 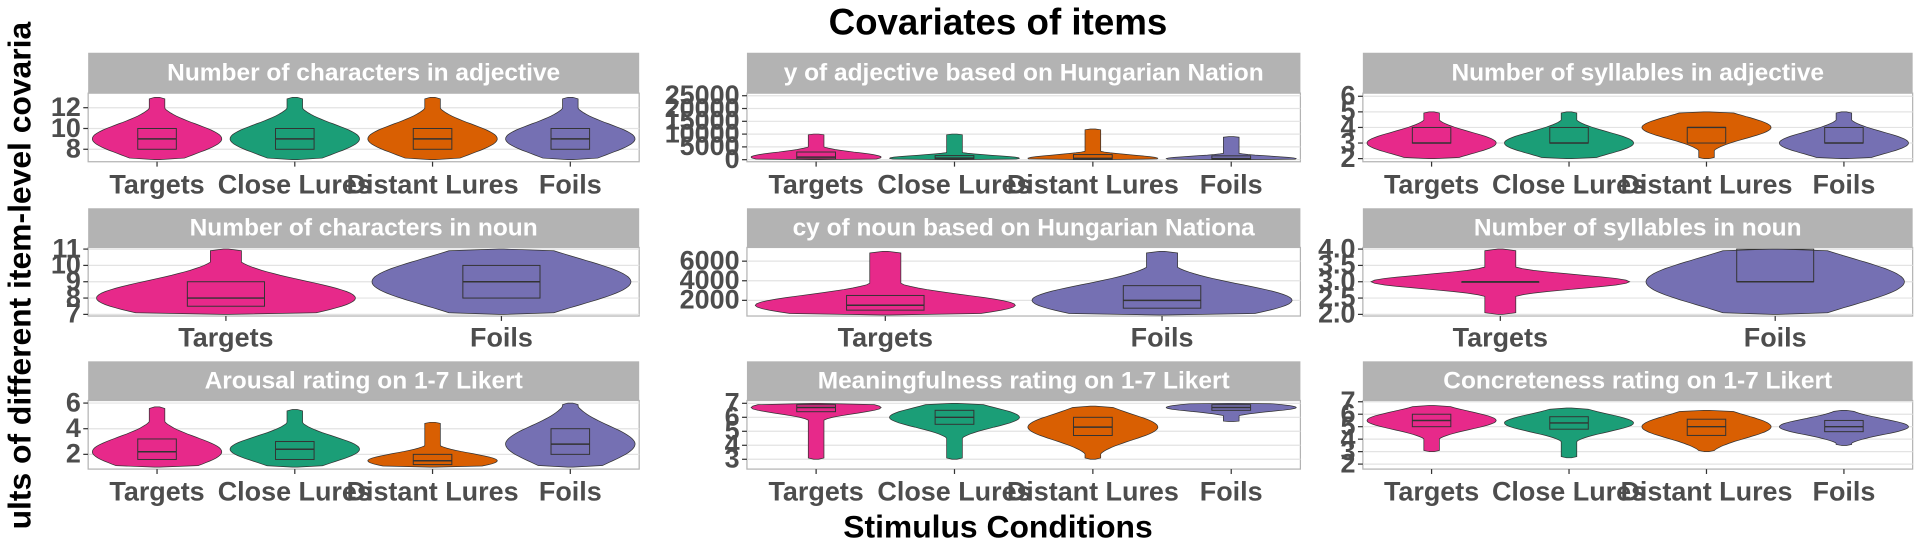 What do you see at coordinates (710, 146) in the screenshot?
I see `y-tick-label: 5000` at bounding box center [710, 146].